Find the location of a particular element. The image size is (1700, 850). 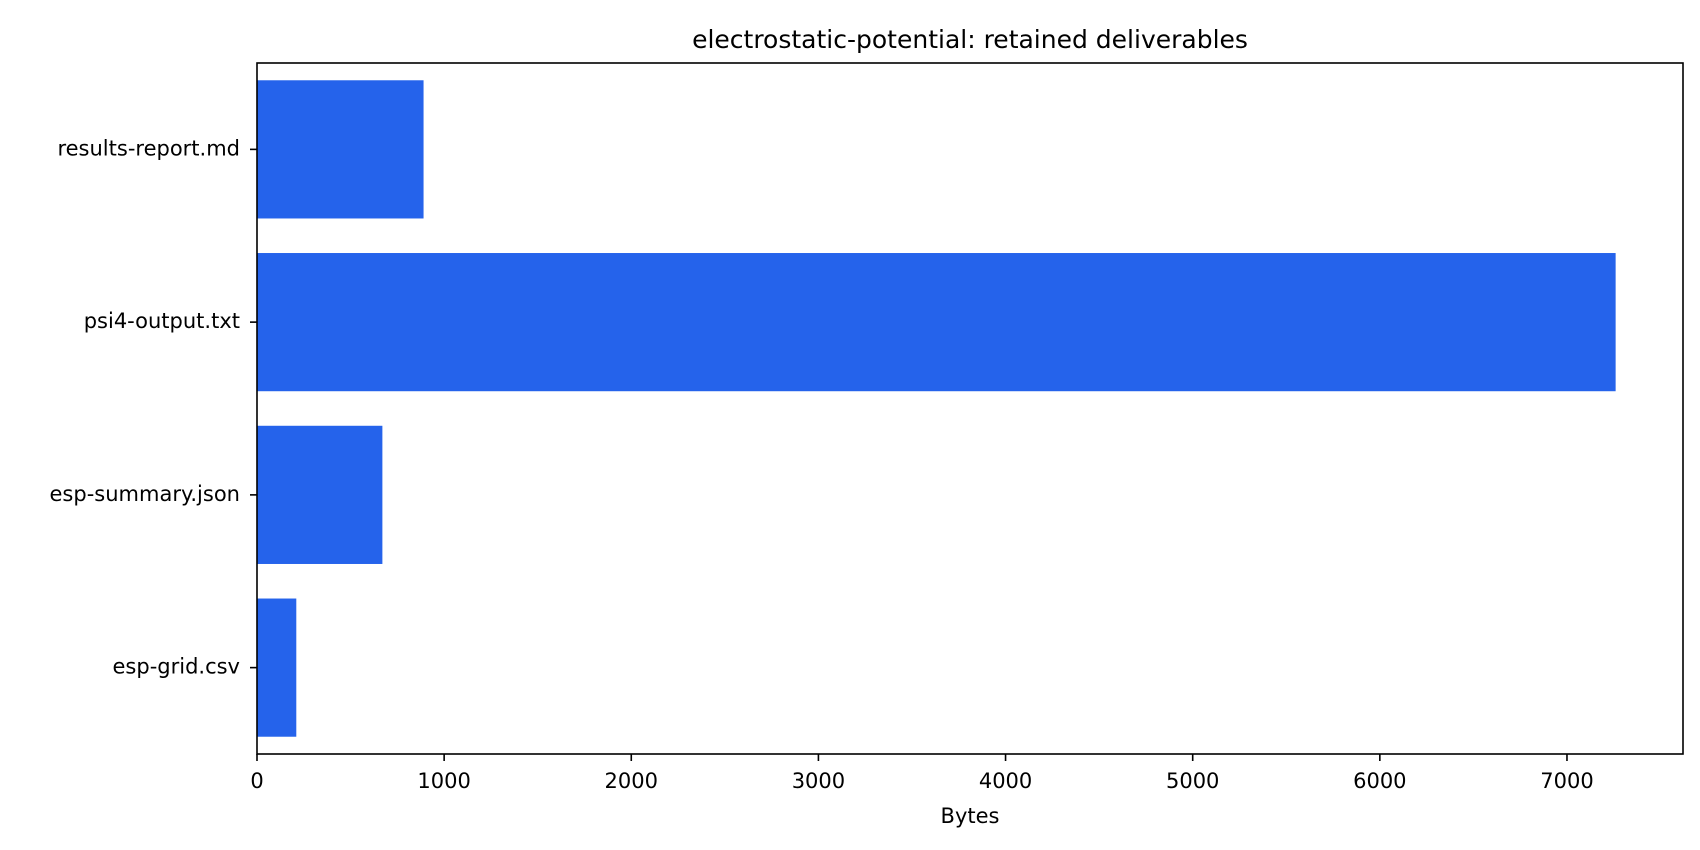

y-tick-label: esp-summary.json is located at coordinates (145, 494).